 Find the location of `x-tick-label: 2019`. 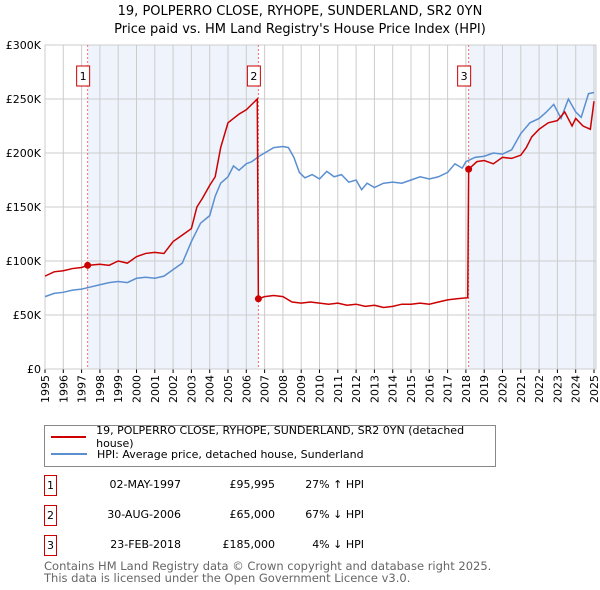

x-tick-label: 2019 is located at coordinates (484, 389).